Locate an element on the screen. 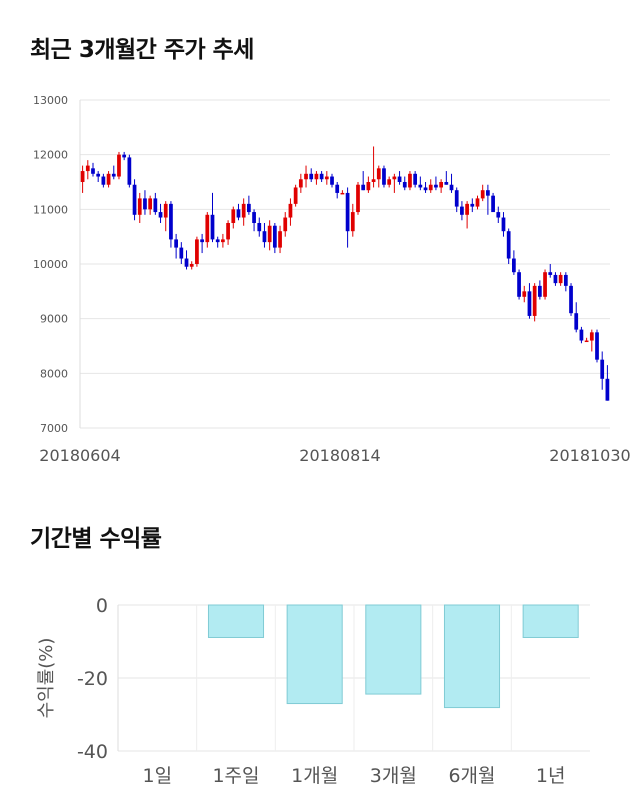  returns-x-tick-label: 1일 is located at coordinates (158, 776).